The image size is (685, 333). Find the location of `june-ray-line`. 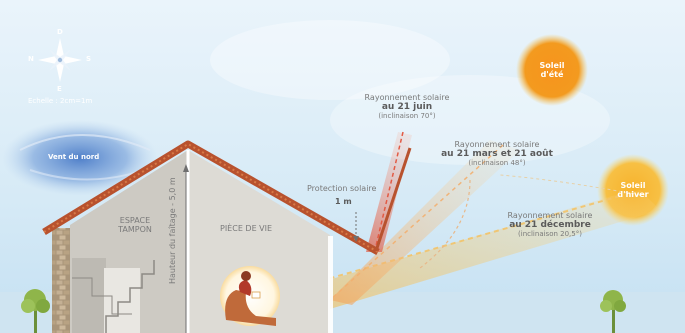

june-ray-line is located at coordinates (389, 191).